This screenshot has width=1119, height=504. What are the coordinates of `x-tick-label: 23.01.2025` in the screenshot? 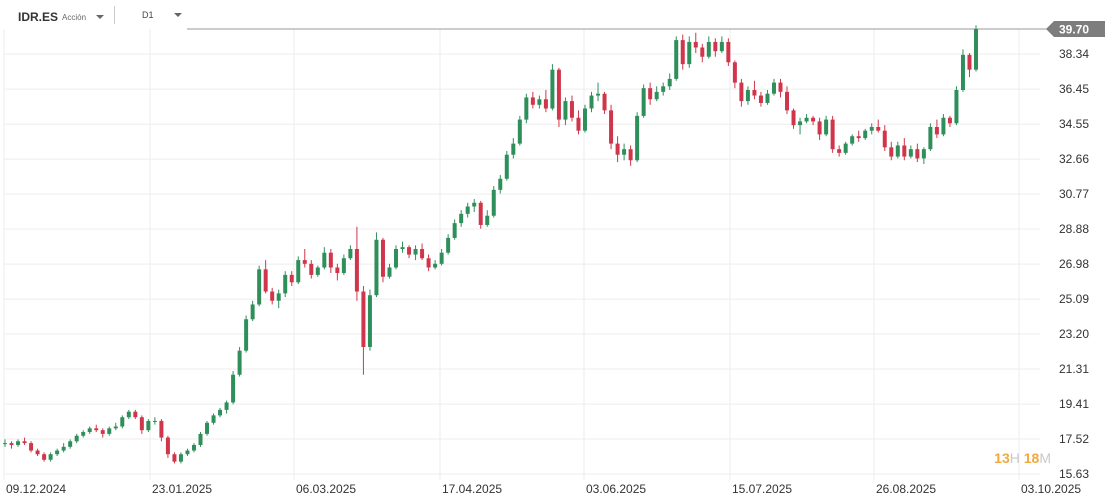 It's located at (182, 489).